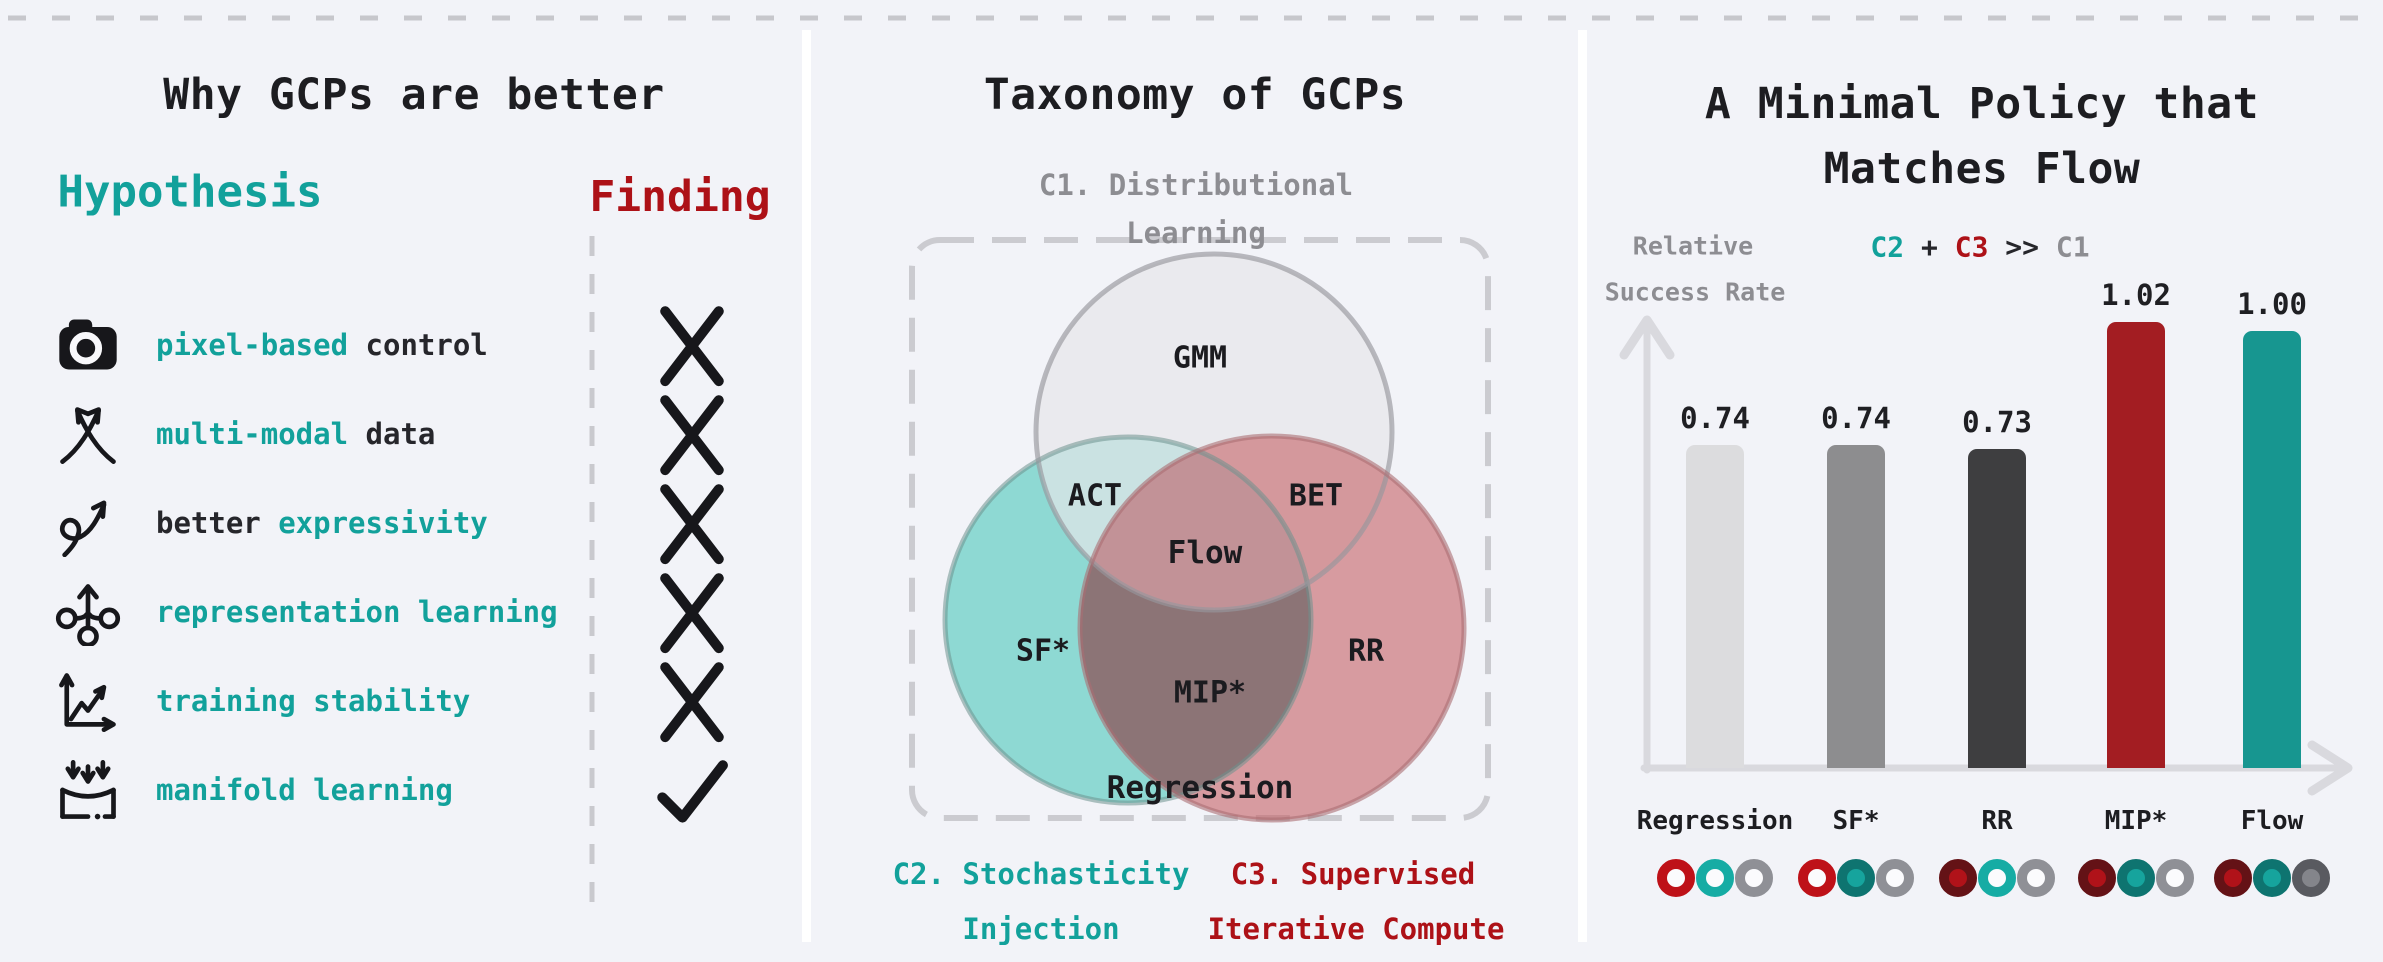 This screenshot has width=2383, height=962. I want to click on bar-SF*, so click(1856, 606).